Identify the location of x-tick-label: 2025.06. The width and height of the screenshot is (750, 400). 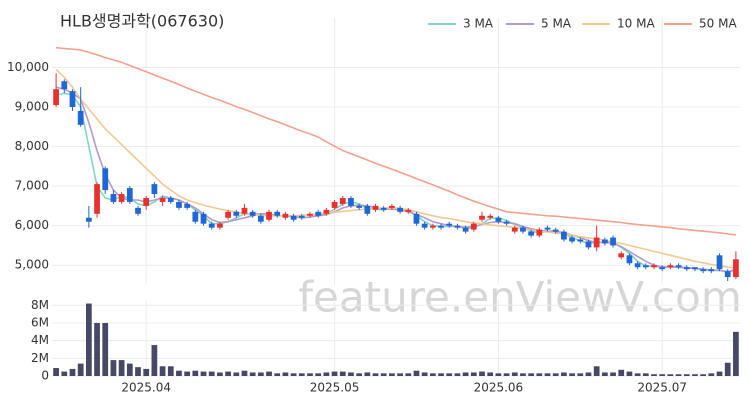
(499, 388).